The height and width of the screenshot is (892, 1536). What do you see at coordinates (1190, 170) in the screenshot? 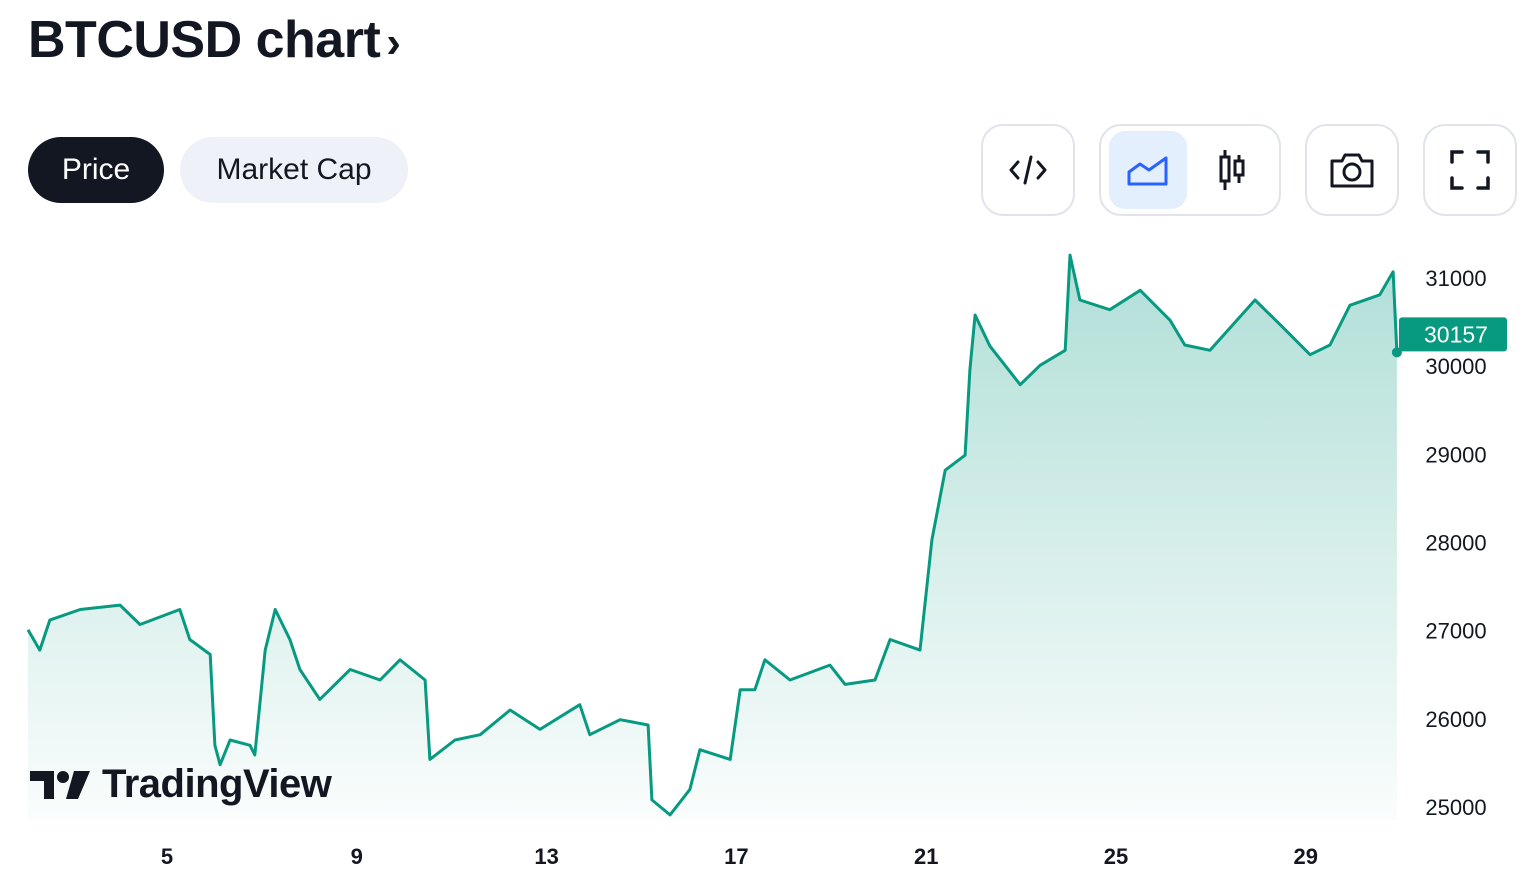
I see `chart-style-group` at bounding box center [1190, 170].